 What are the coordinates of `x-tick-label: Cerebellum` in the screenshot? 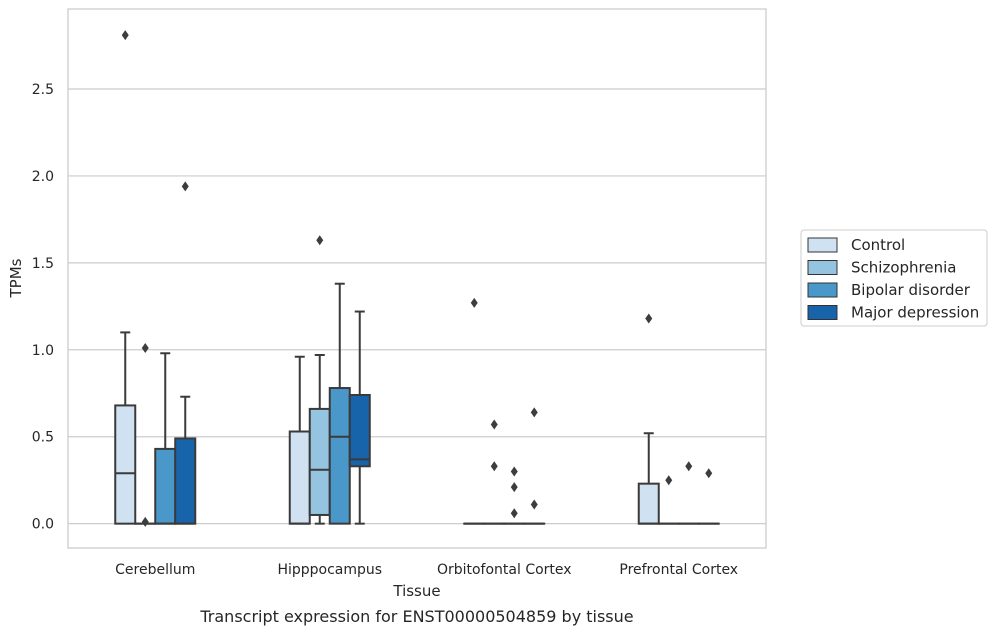 It's located at (155, 570).